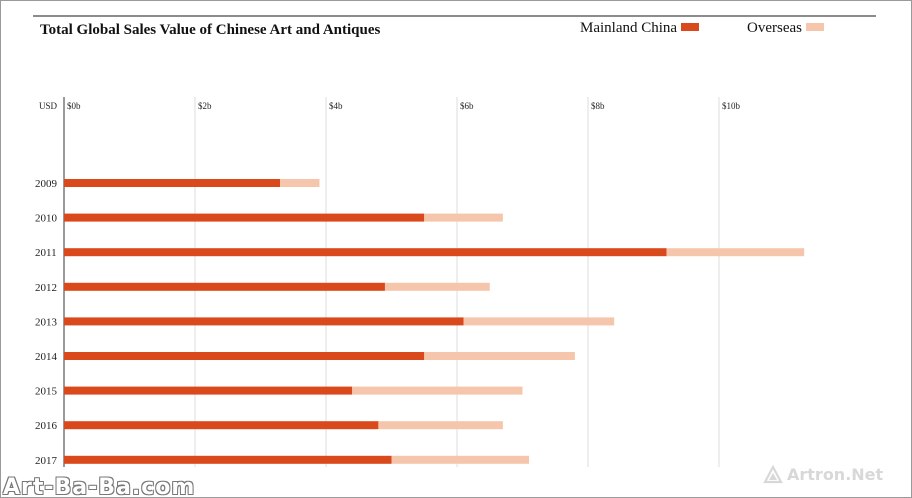 The width and height of the screenshot is (912, 498). What do you see at coordinates (629, 28) in the screenshot?
I see `legend-label-mainland-china: Mainland China` at bounding box center [629, 28].